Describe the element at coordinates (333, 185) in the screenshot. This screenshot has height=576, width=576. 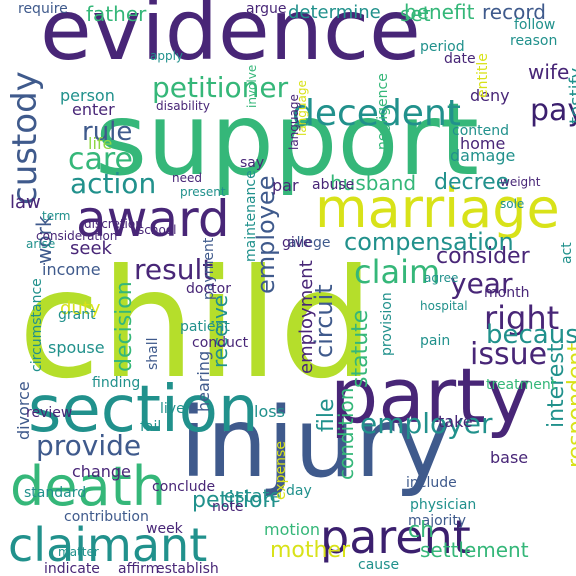
I see `cloud-word: abuse` at that location.